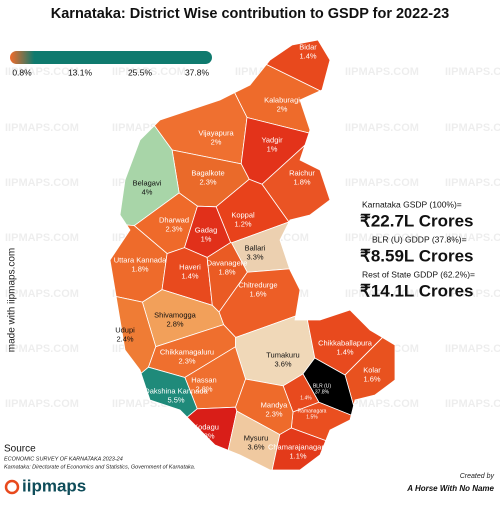  I want to click on district-value: 3.3%, so click(254, 256).